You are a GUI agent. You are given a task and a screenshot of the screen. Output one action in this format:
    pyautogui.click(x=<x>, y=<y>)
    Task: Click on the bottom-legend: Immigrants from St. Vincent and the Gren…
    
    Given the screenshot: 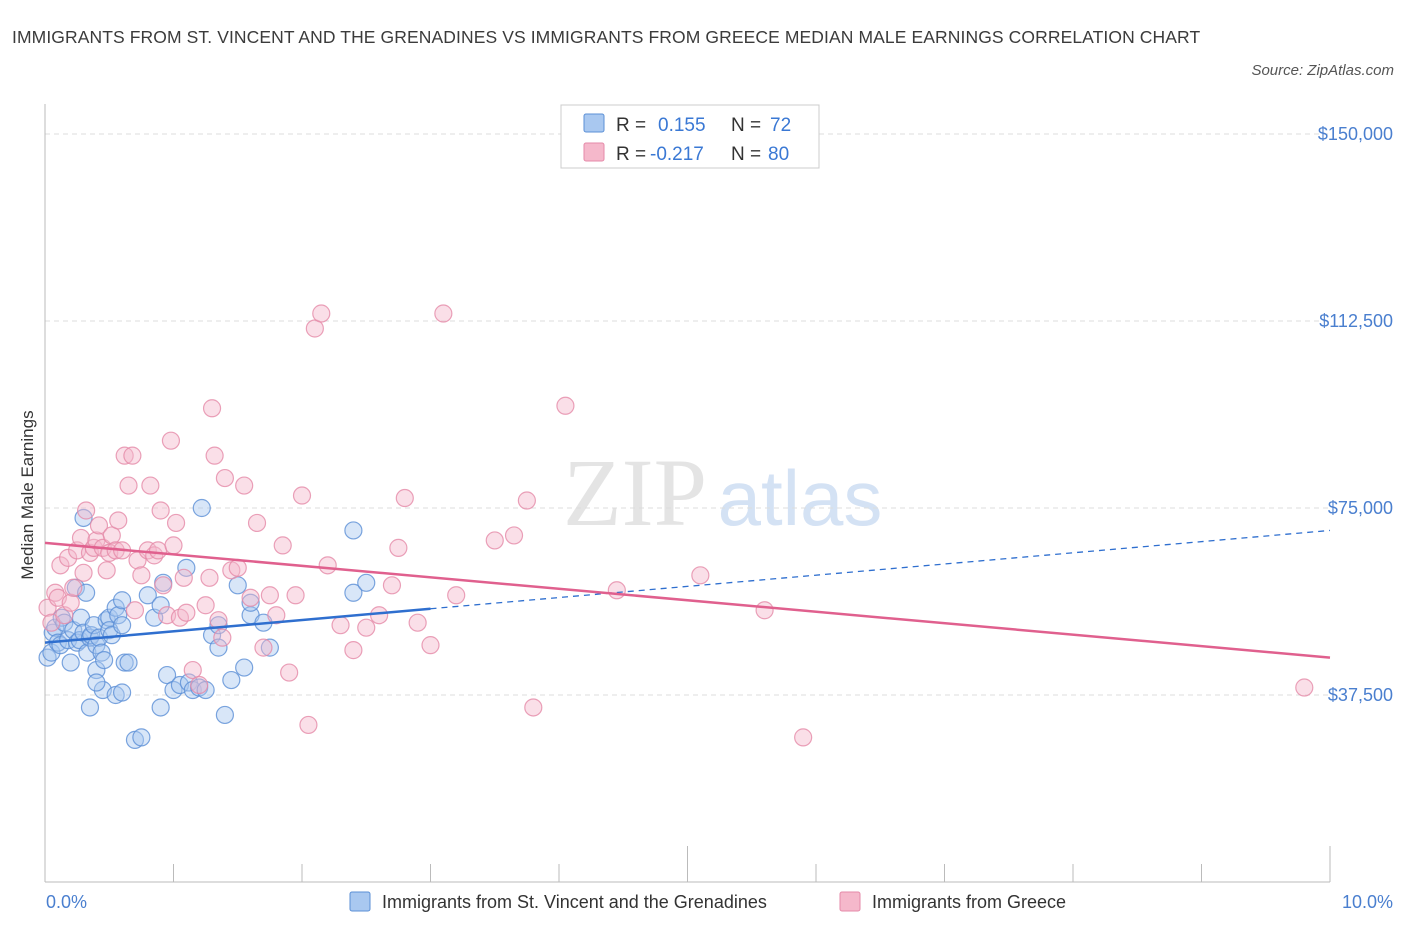 What is the action you would take?
    pyautogui.click(x=707, y=901)
    